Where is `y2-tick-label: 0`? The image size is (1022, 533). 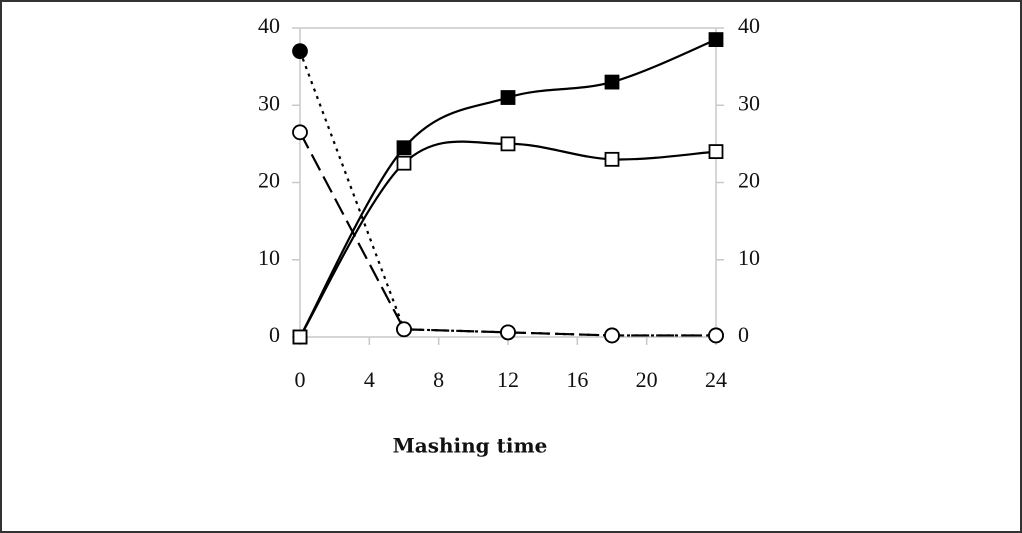
y2-tick-label: 0 is located at coordinates (743, 334).